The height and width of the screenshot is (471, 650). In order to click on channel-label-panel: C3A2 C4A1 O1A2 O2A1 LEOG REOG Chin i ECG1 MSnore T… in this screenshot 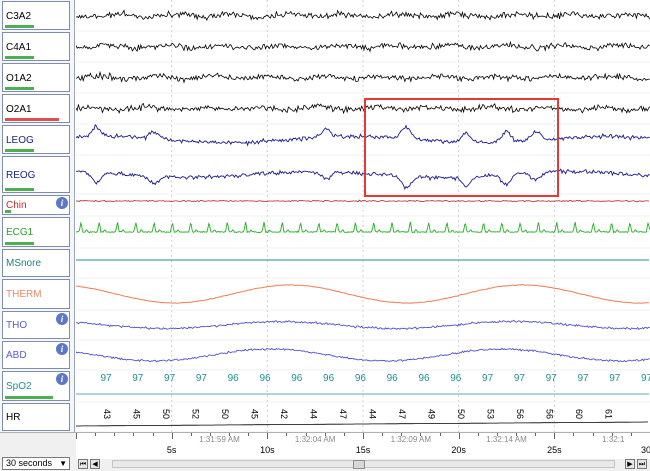, I will do `click(37, 216)`.